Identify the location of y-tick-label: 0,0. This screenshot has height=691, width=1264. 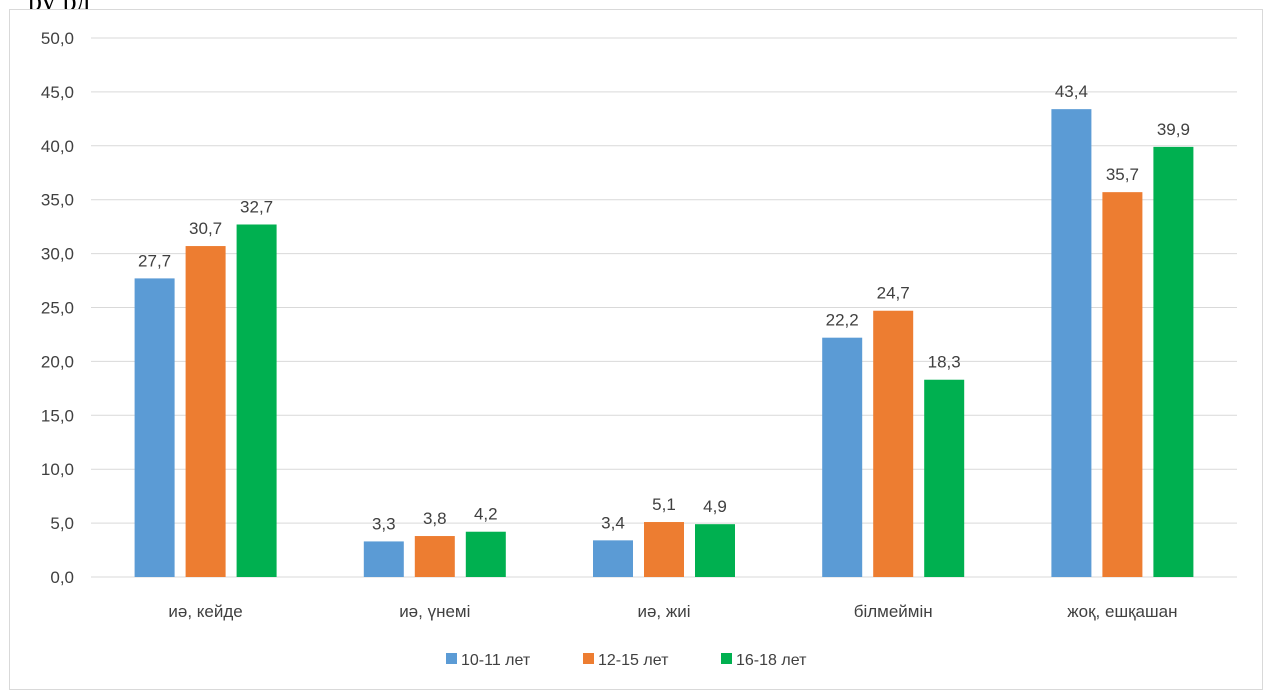
(62, 577).